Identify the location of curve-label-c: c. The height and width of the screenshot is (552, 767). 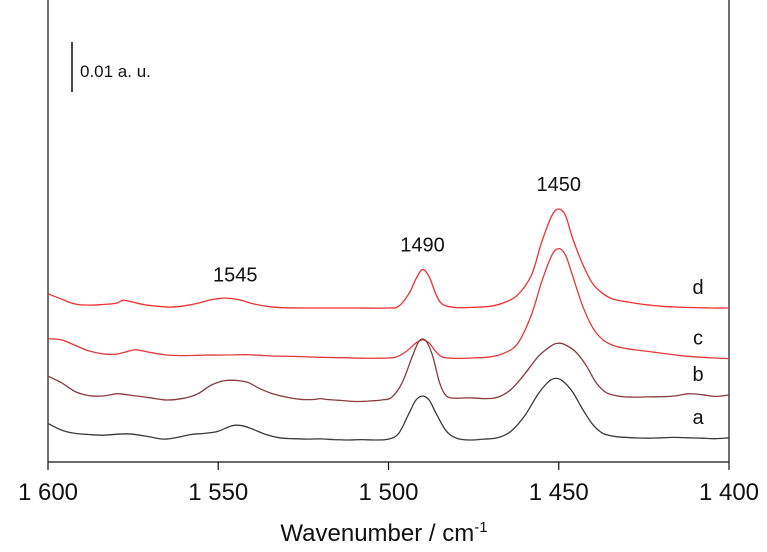
(698, 339).